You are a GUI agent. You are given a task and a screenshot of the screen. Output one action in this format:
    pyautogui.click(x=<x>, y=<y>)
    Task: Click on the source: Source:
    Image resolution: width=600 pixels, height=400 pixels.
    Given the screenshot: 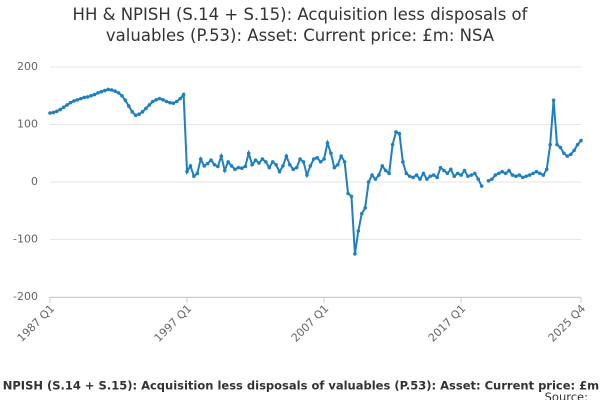 What is the action you would take?
    pyautogui.click(x=566, y=395)
    